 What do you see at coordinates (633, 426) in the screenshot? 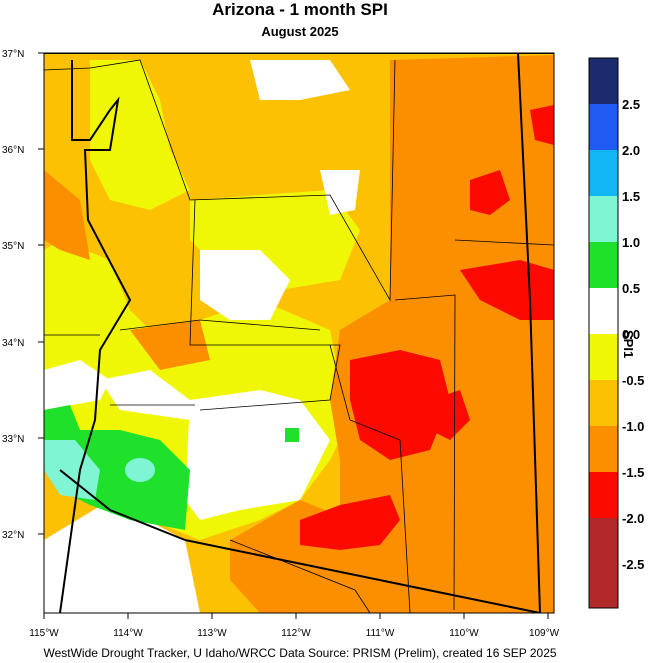
I see `colorbar-tick-neg1.0: -1.0` at bounding box center [633, 426].